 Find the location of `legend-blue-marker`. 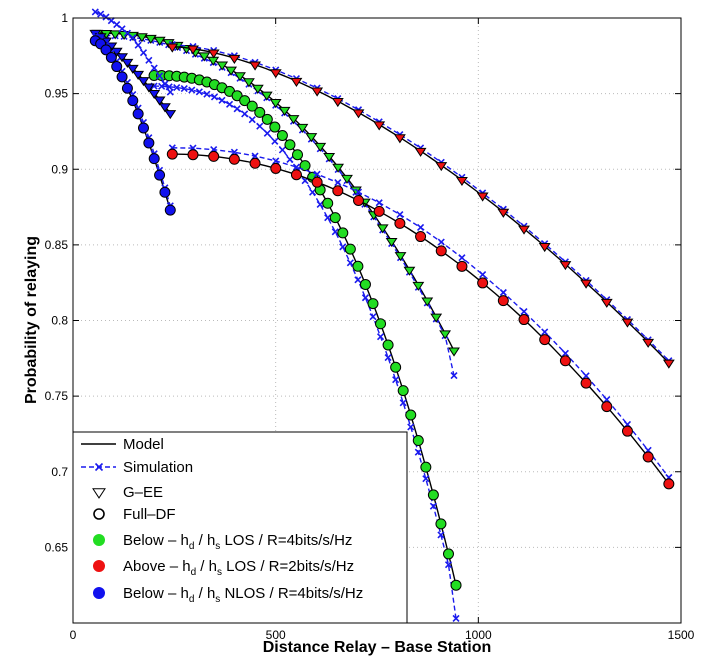

legend-blue-marker is located at coordinates (99, 593).